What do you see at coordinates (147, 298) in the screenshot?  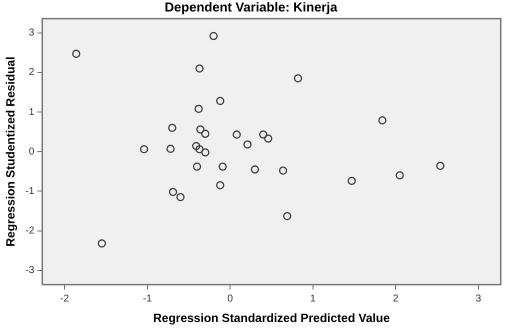 I see `x-tick-label: -1` at bounding box center [147, 298].